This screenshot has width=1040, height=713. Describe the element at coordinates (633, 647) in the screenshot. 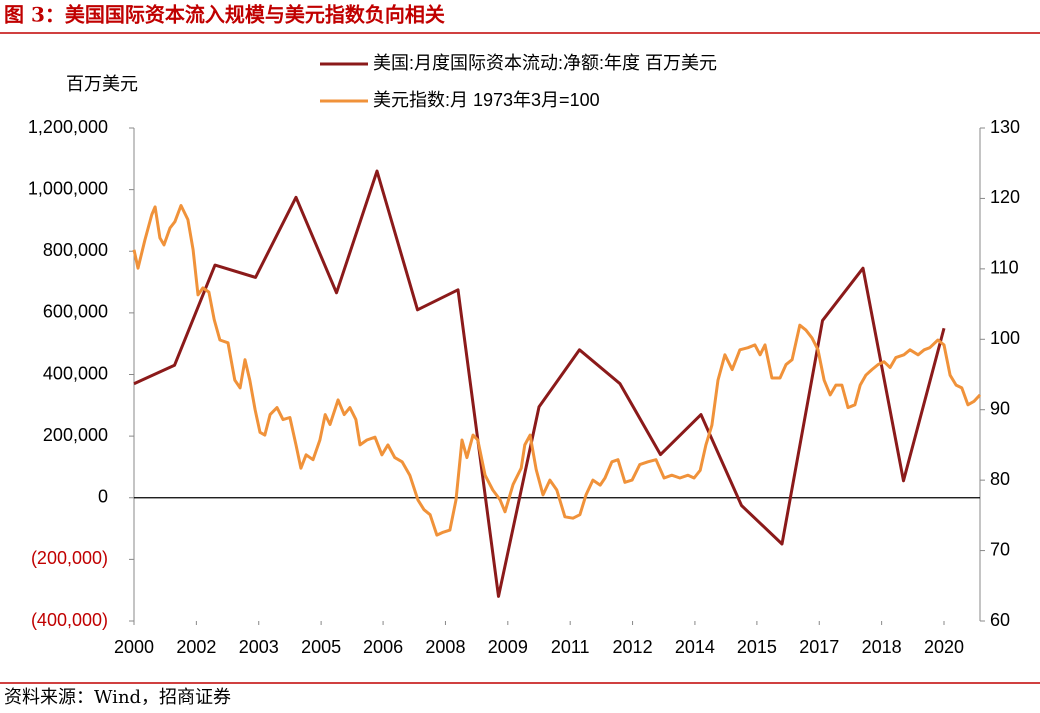

I see `x-tick-label: 2012` at that location.